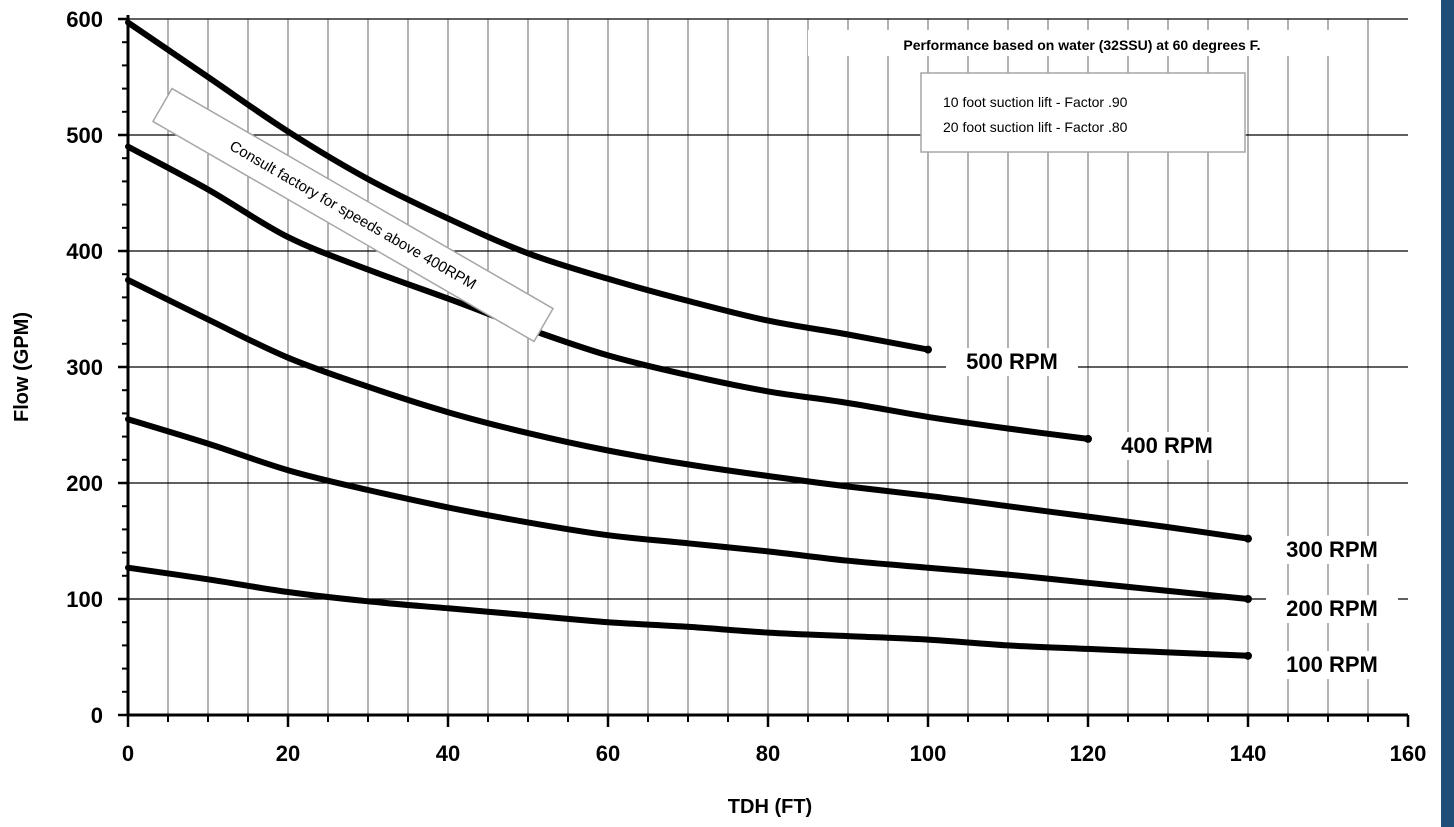 This screenshot has width=1454, height=827. I want to click on suction-line-2: 20 foot suction lift - Factor .80, so click(1035, 127).